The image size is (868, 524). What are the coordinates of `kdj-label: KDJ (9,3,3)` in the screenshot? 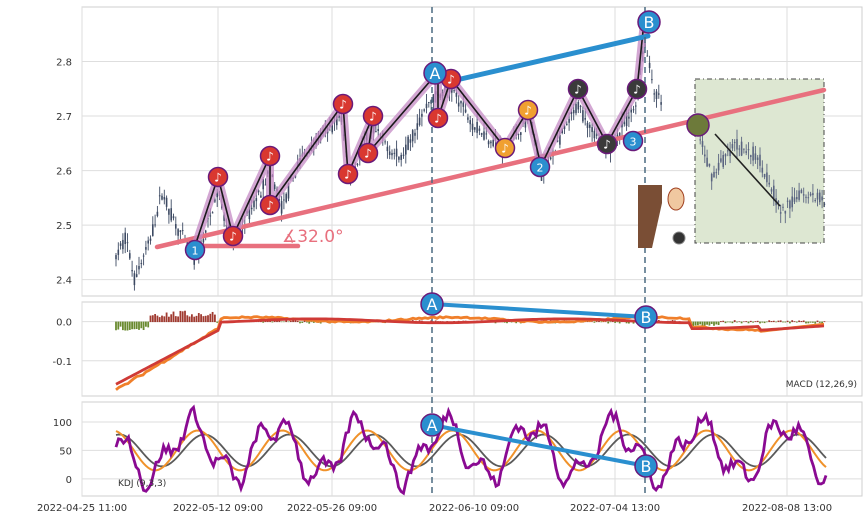 It's located at (142, 484).